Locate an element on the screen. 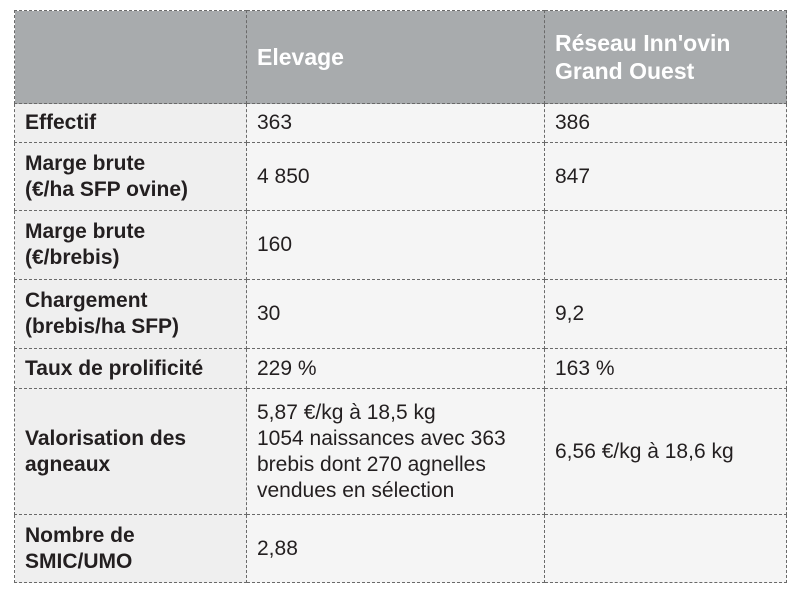  cell-reseau: 6,56 €/kg à 18,6 kg is located at coordinates (665, 451).